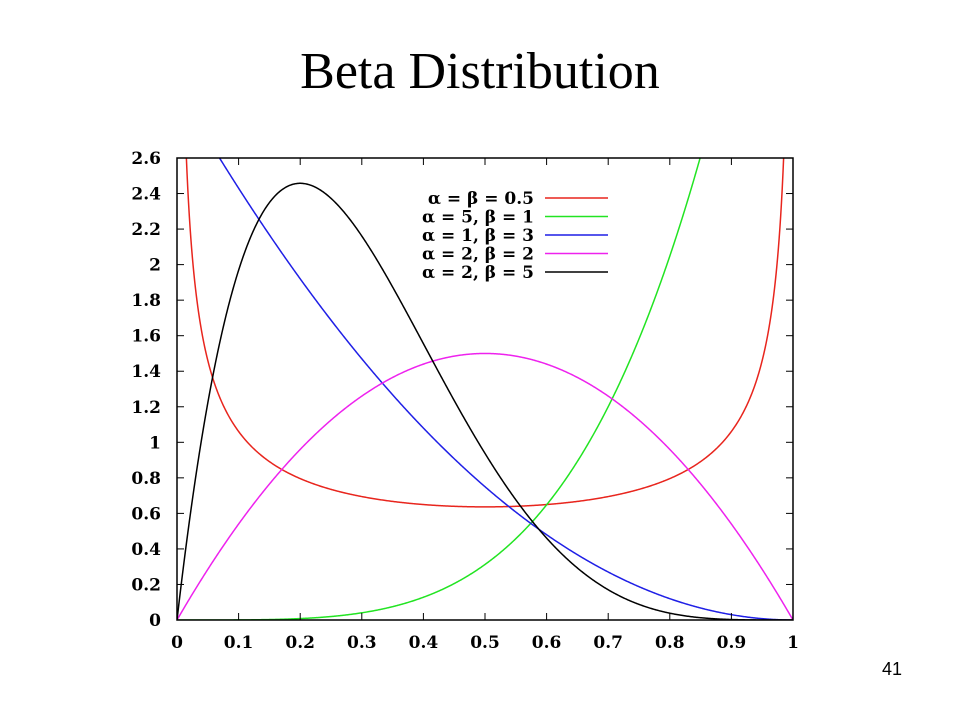 This screenshot has width=960, height=720. I want to click on legend-label-2: α = 5, β = 1, so click(478, 218).